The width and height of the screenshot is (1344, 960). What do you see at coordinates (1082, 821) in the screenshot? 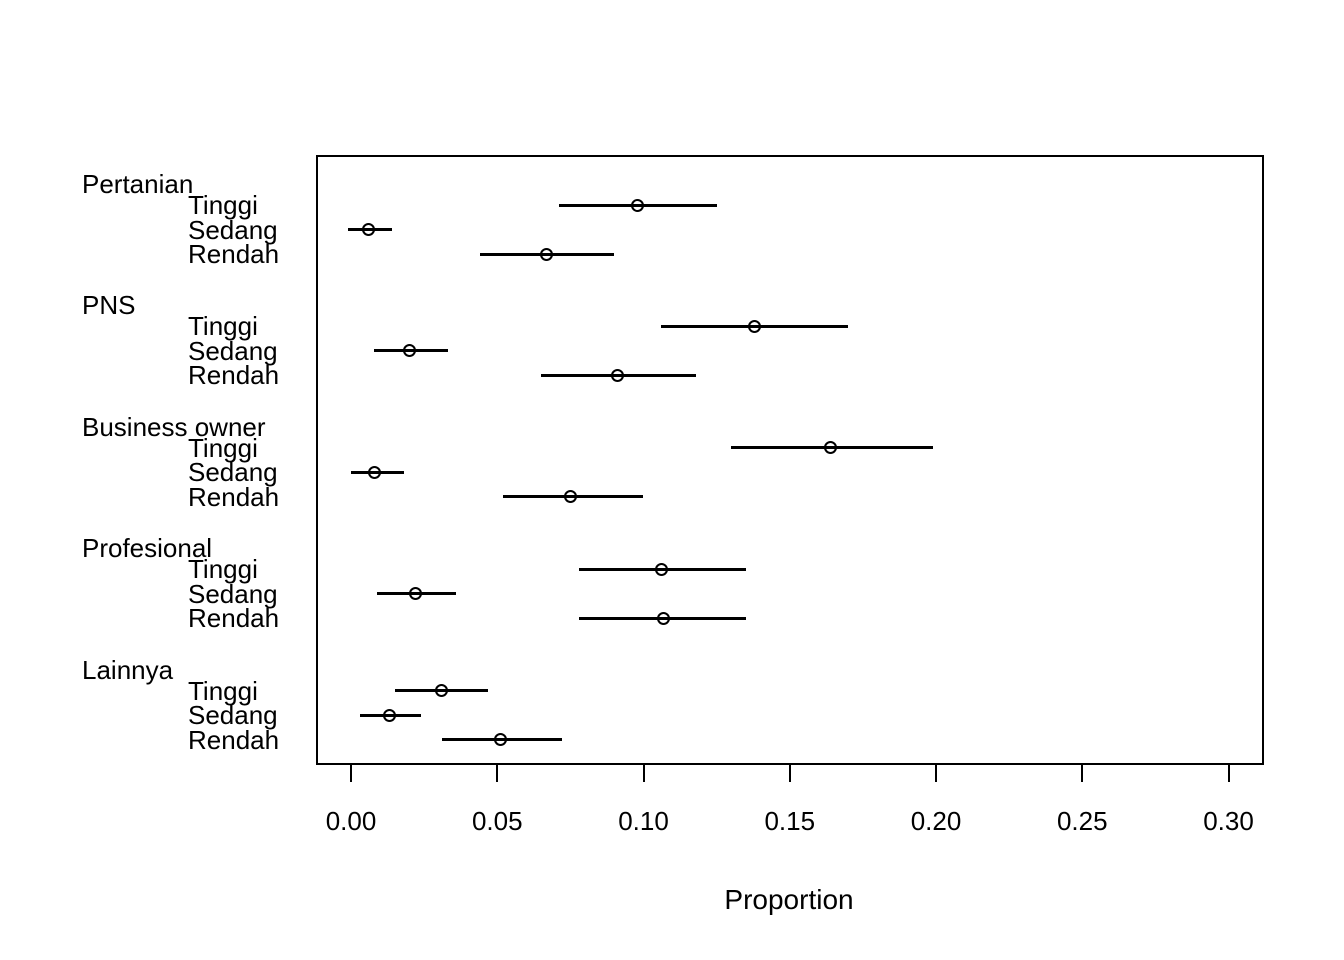
I see `x-axis-tick-label: 0.25` at bounding box center [1082, 821].